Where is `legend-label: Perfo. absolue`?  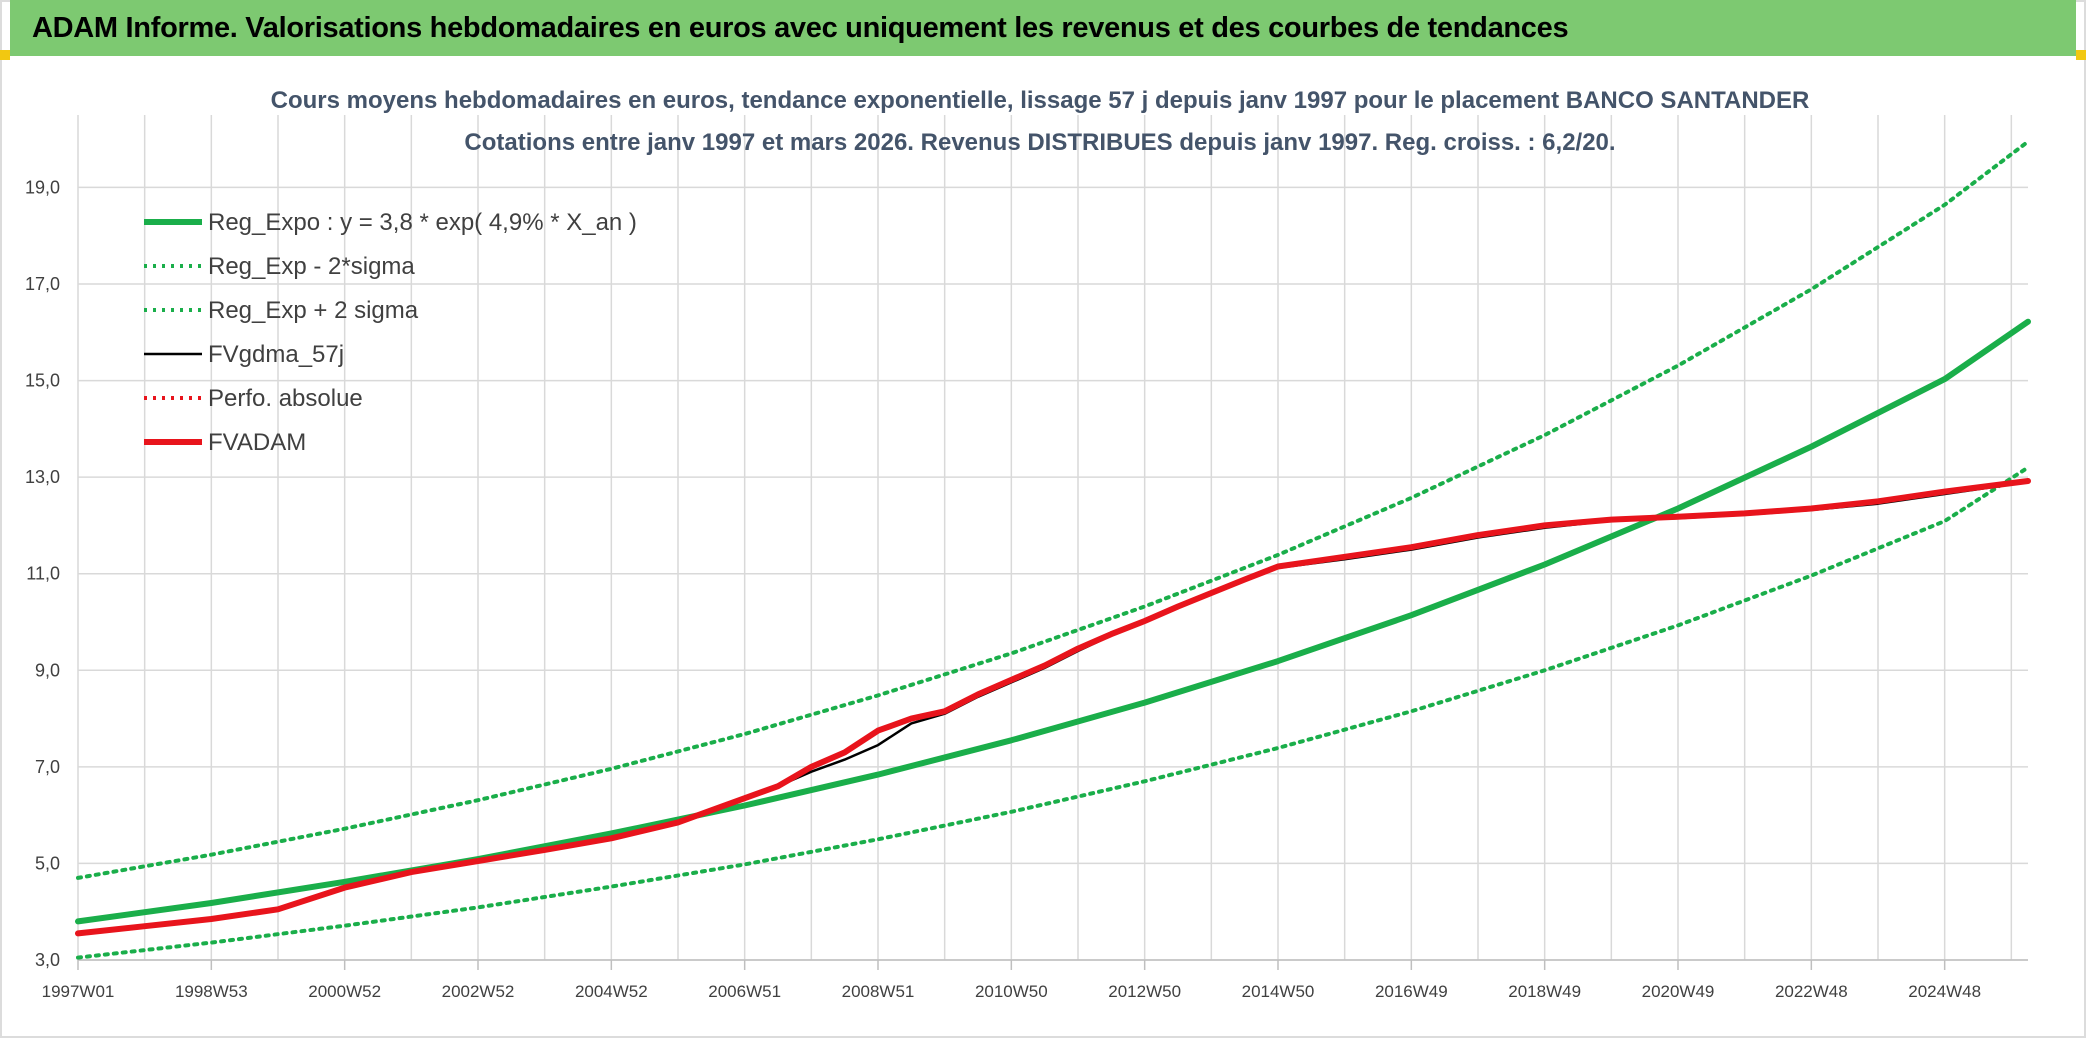
legend-label: Perfo. absolue is located at coordinates (285, 398).